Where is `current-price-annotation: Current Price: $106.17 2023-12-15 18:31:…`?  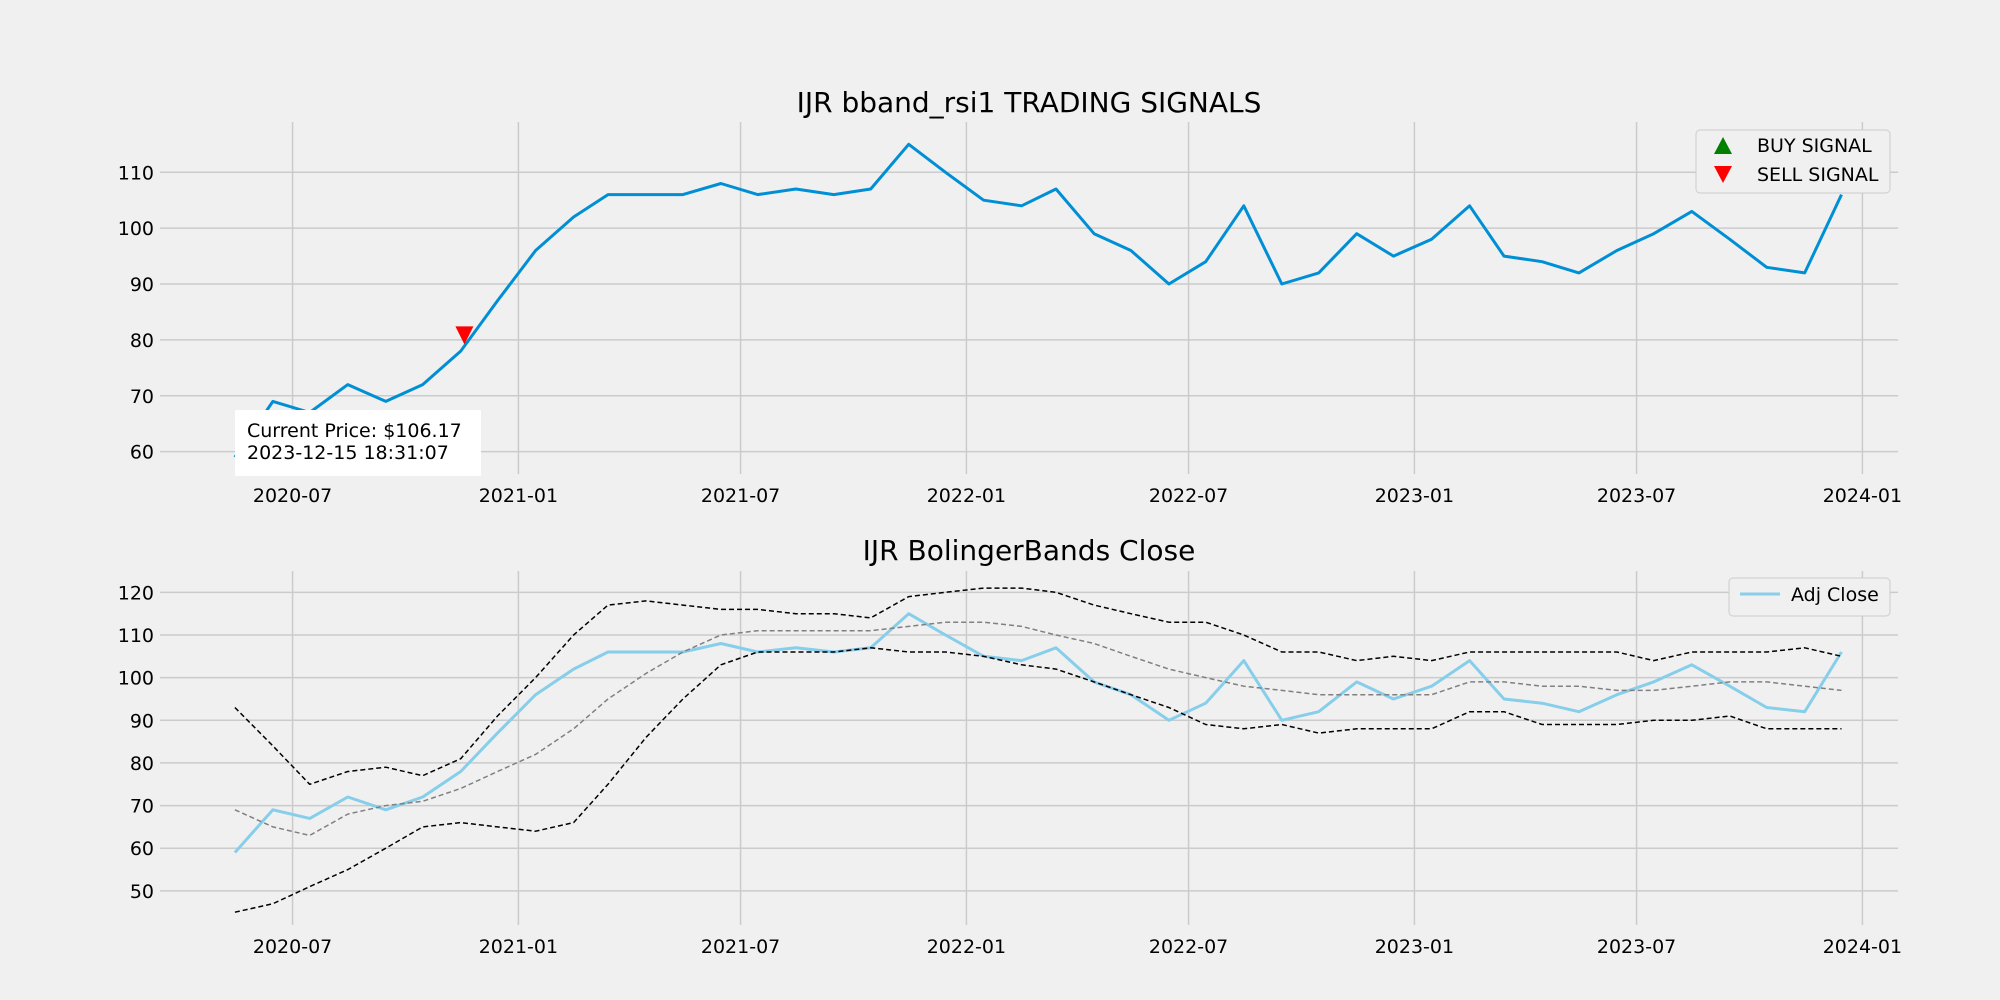 current-price-annotation: Current Price: $106.17 2023-12-15 18:31:… is located at coordinates (358, 443).